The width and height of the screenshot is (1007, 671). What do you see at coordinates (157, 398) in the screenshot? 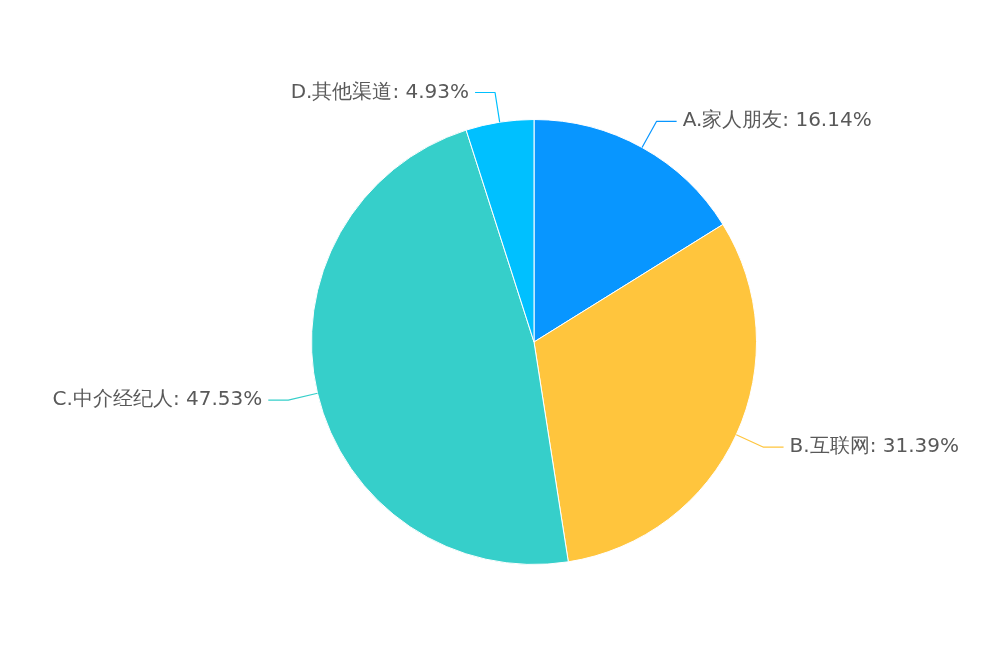
I see `slice-label: C.中介经纪人: 47.53%` at bounding box center [157, 398].